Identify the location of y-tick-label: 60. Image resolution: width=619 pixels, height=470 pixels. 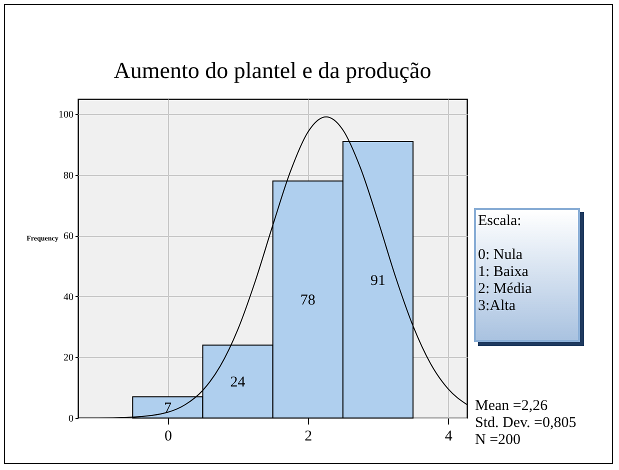
(69, 236).